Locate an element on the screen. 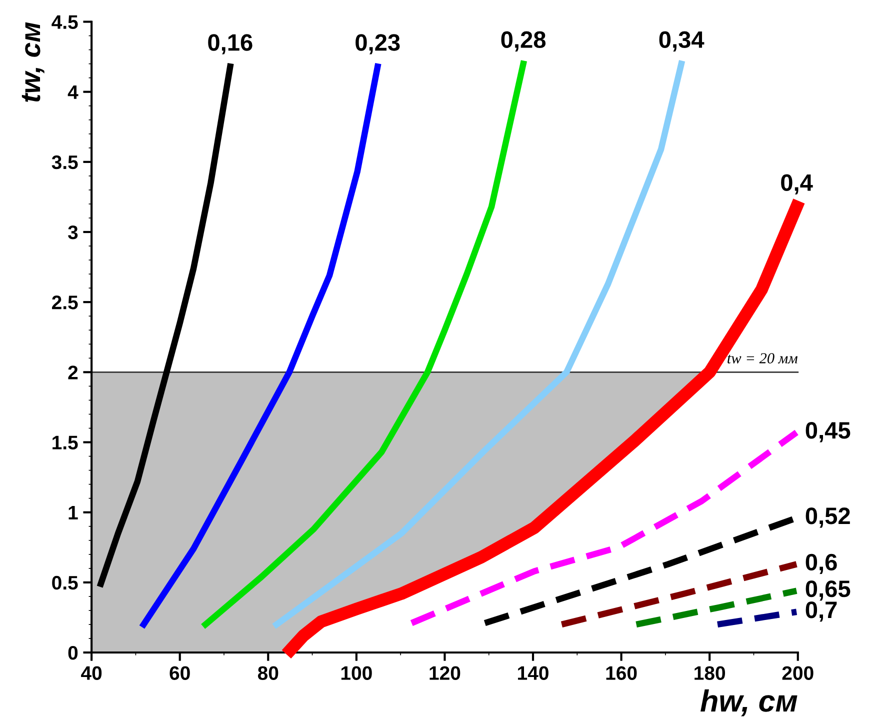 This screenshot has width=872, height=725. series-label: 0,6 is located at coordinates (821, 564).